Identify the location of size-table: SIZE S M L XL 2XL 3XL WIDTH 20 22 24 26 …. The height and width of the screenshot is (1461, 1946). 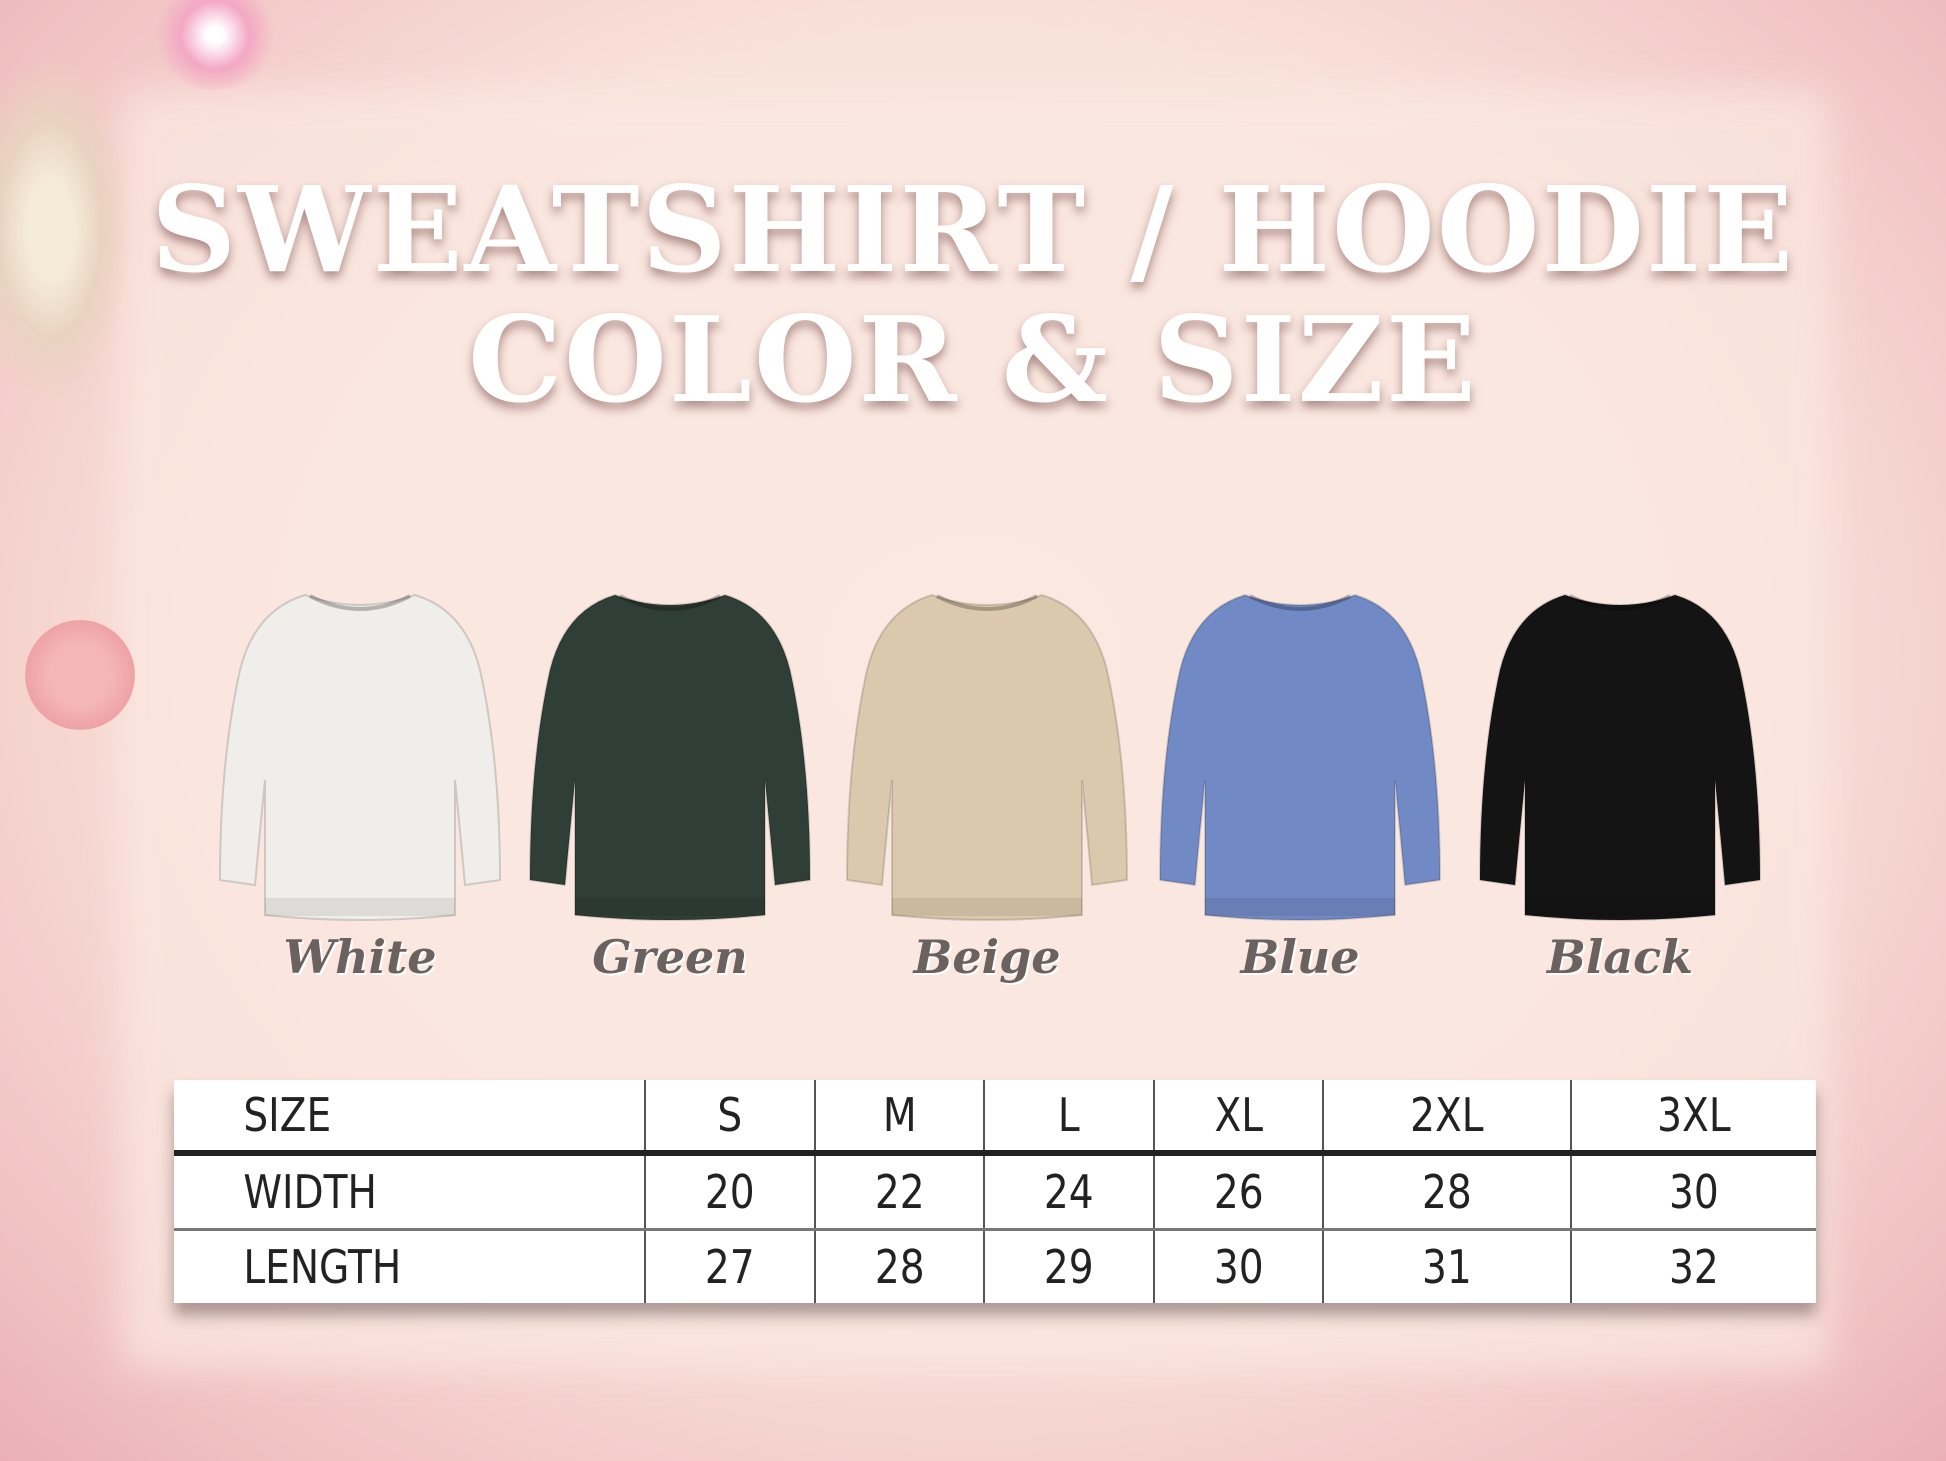
(995, 1191).